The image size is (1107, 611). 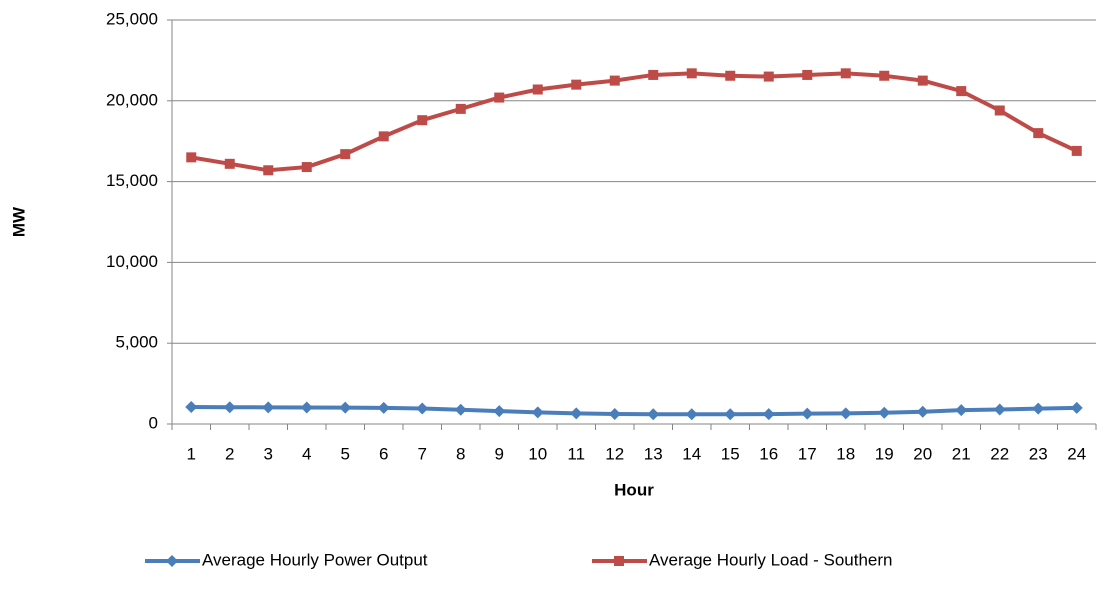 I want to click on x-tick-label: 1, so click(x=191, y=453).